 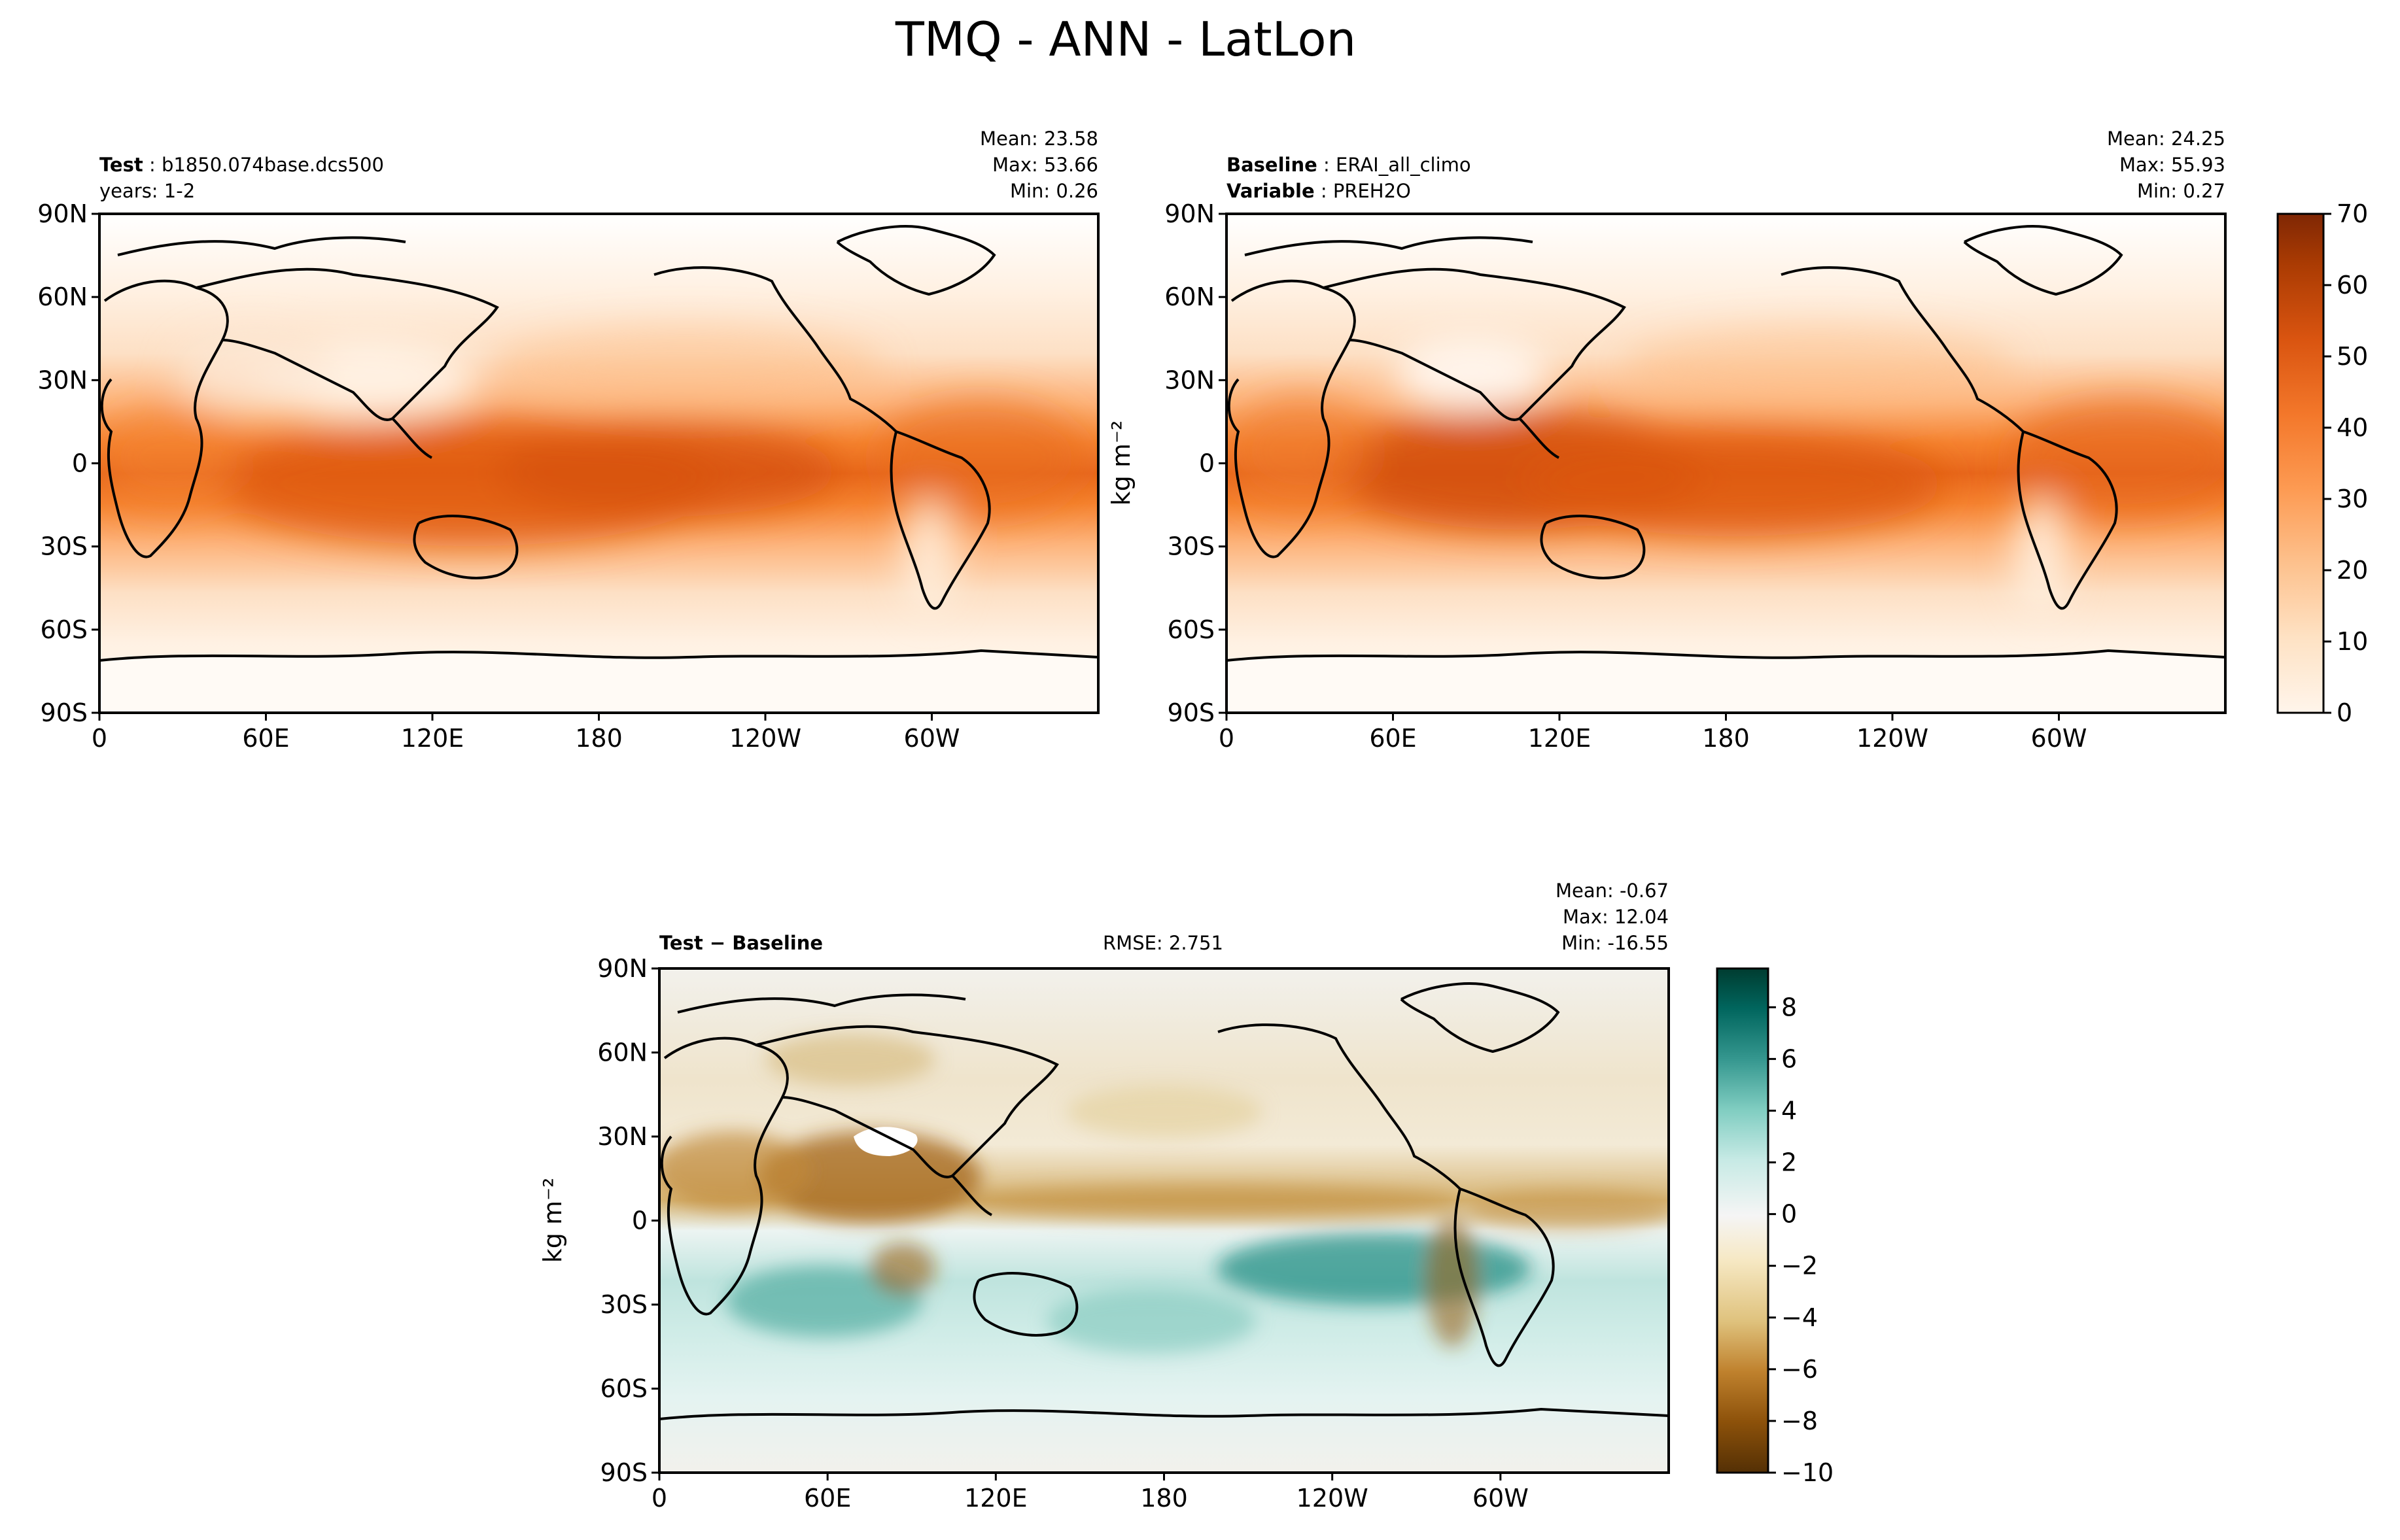 What do you see at coordinates (121, 165) in the screenshot?
I see `panel-test-label-bold: Test` at bounding box center [121, 165].